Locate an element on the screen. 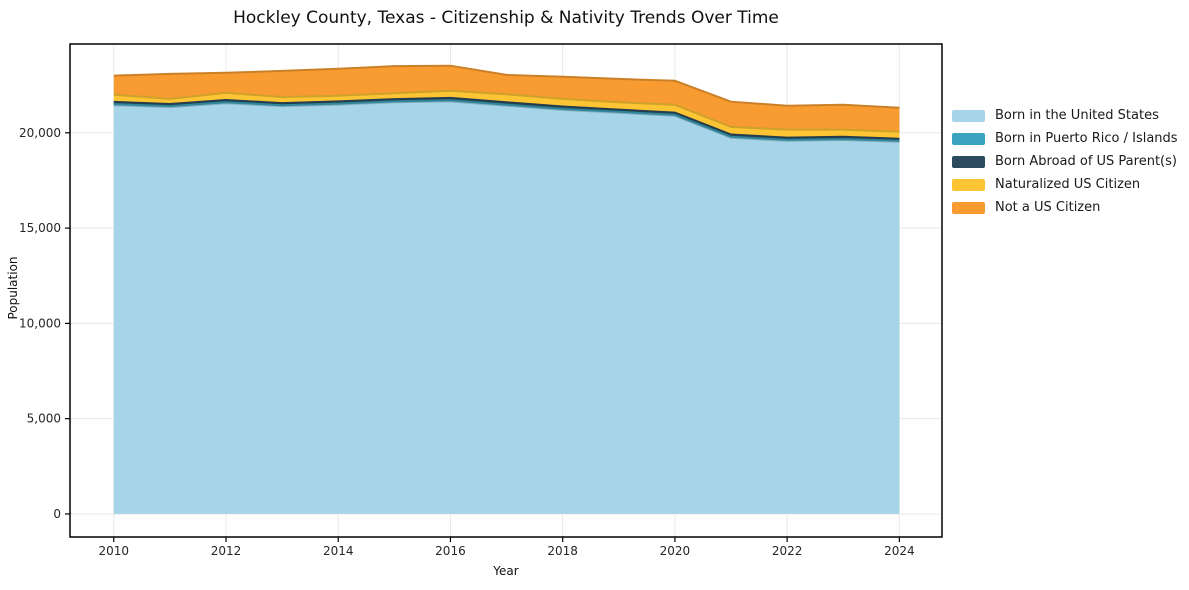 This screenshot has width=1189, height=590. legend-label: Born in the United States is located at coordinates (1077, 115).